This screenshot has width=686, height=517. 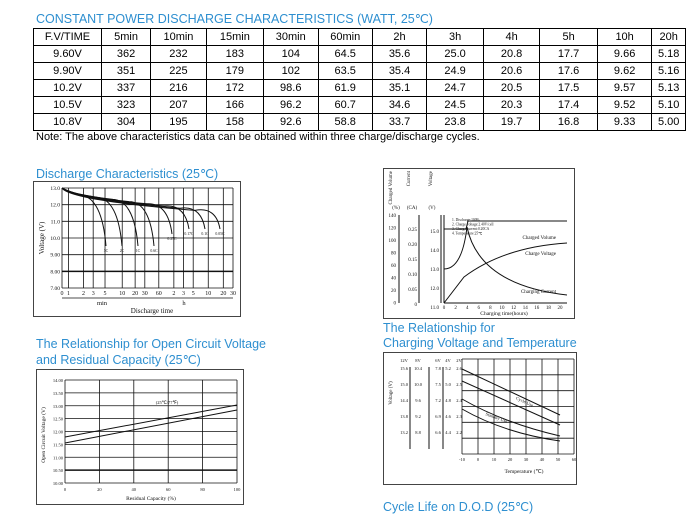 What do you see at coordinates (511, 37) in the screenshot?
I see `table-cell: 4h` at bounding box center [511, 37].